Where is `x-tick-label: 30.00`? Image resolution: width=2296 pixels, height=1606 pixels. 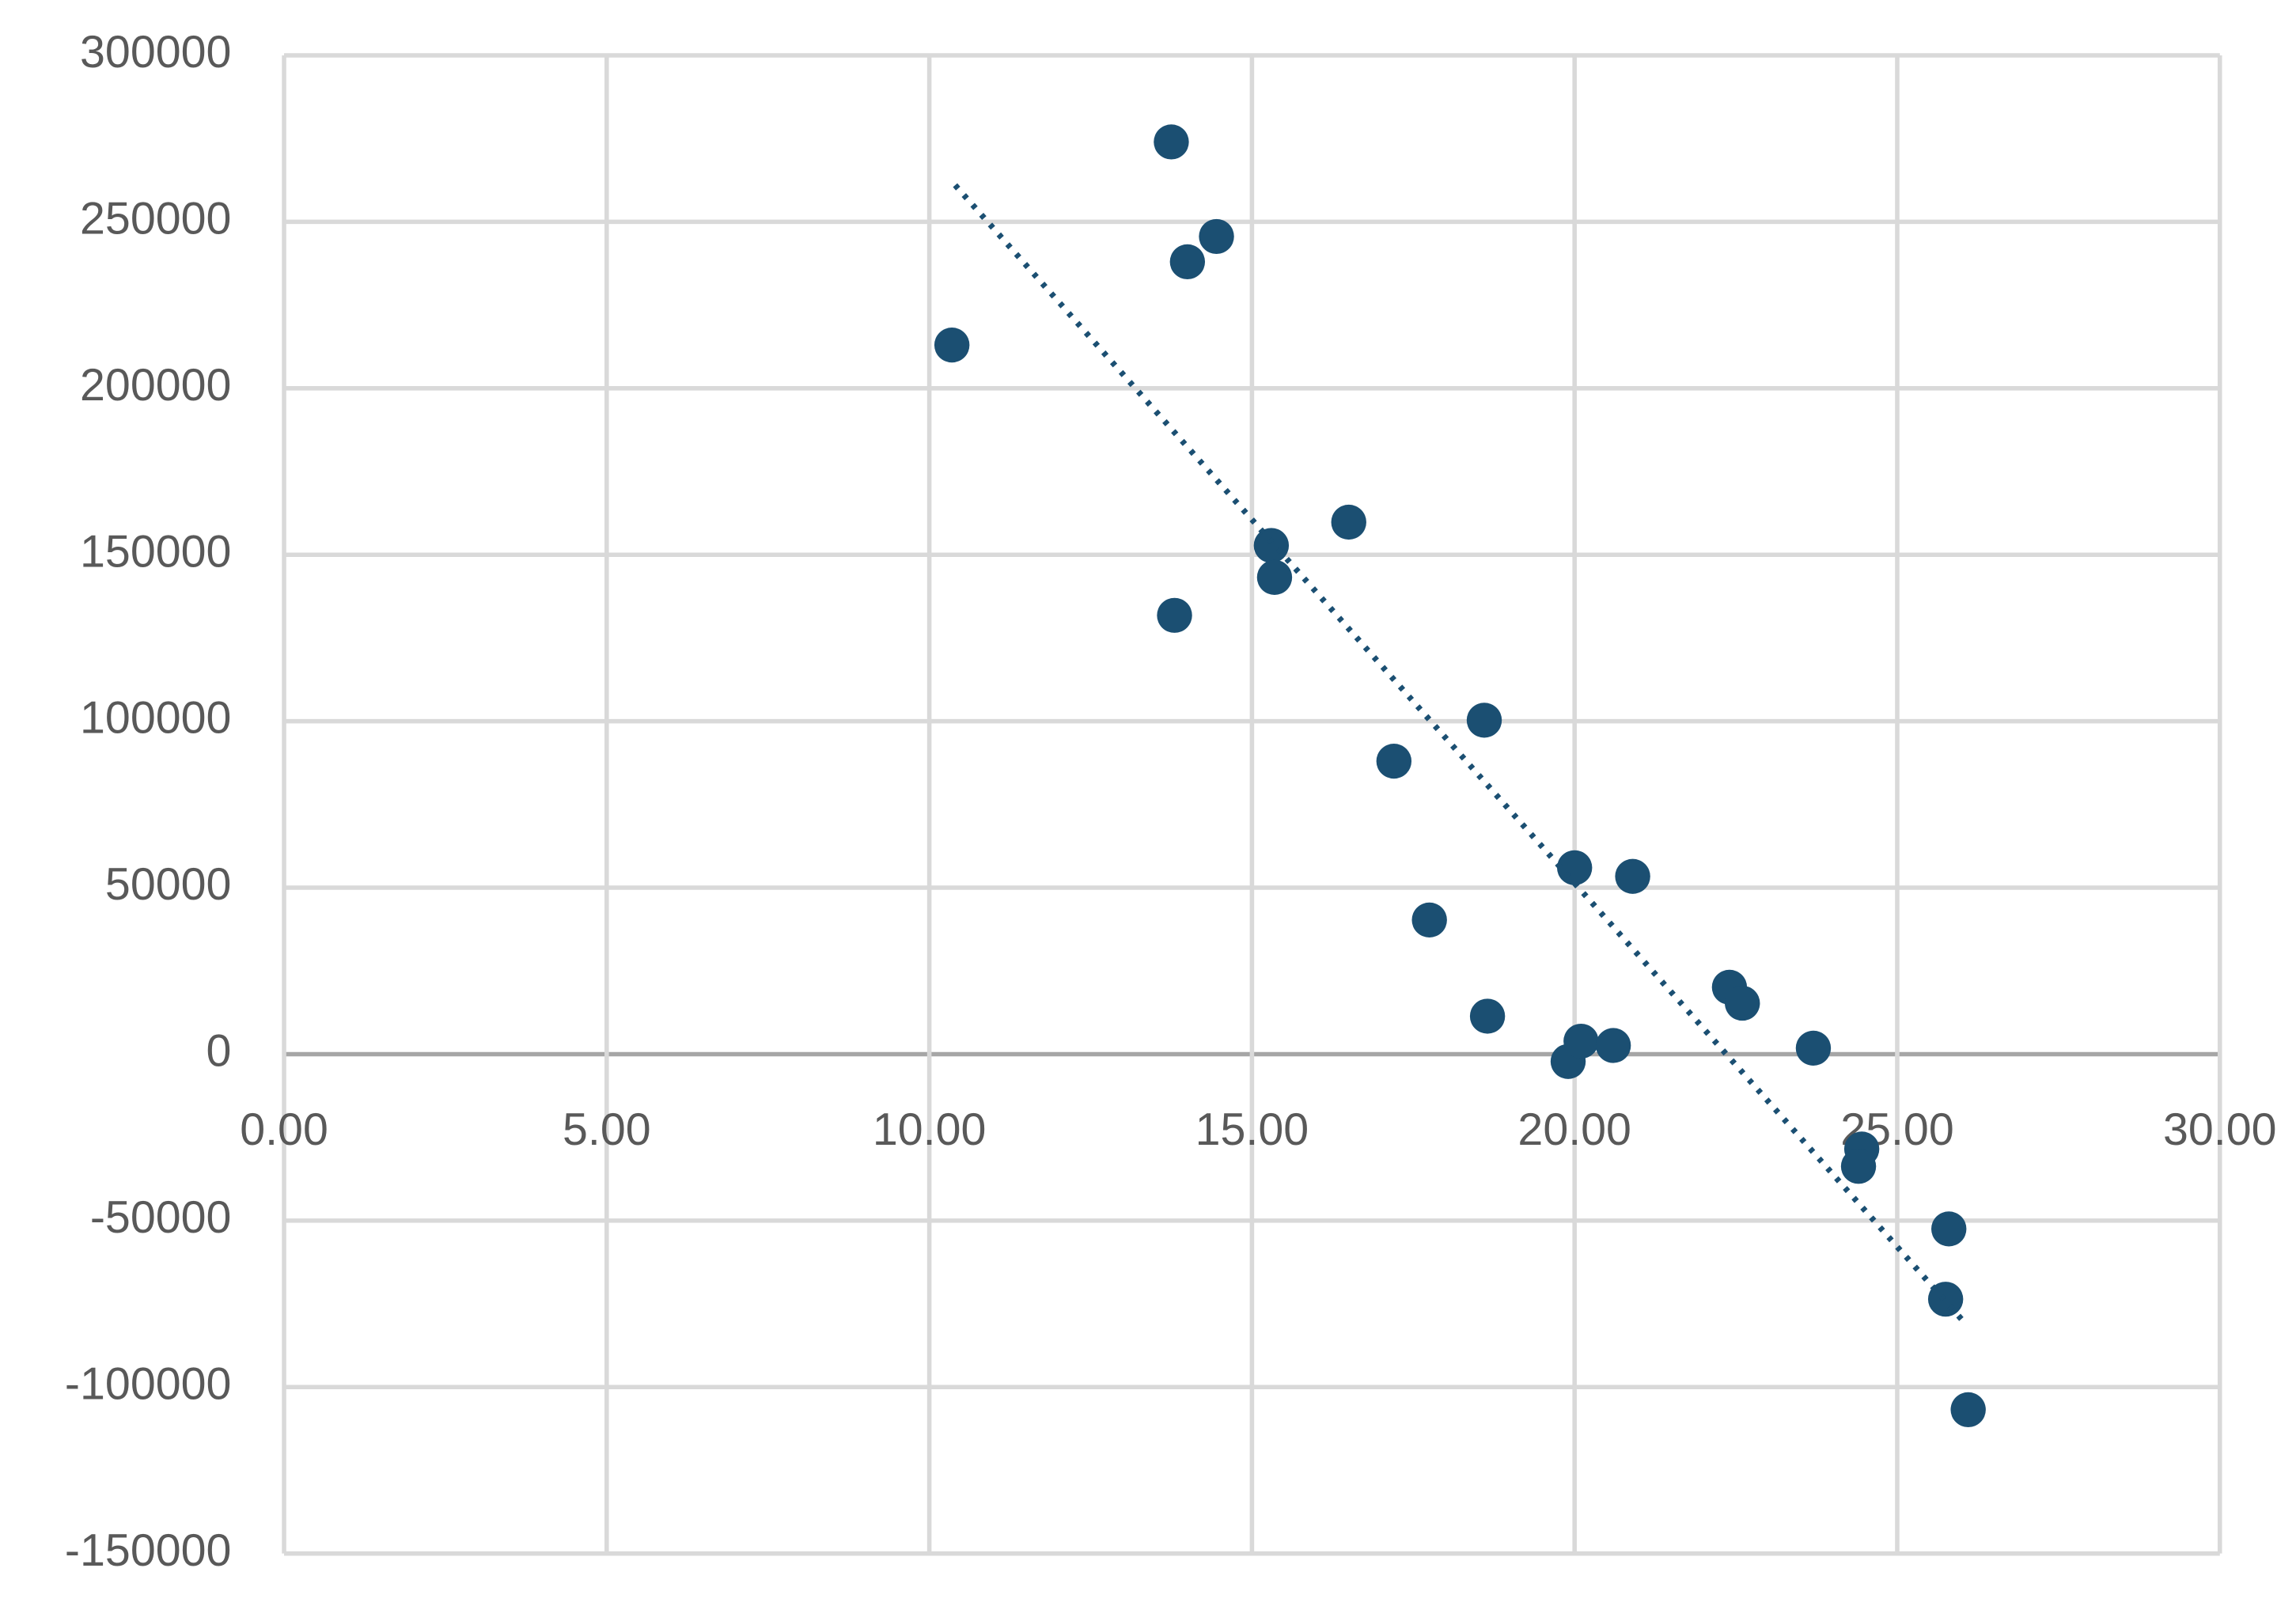 x-tick-label: 30.00 is located at coordinates (2220, 1129).